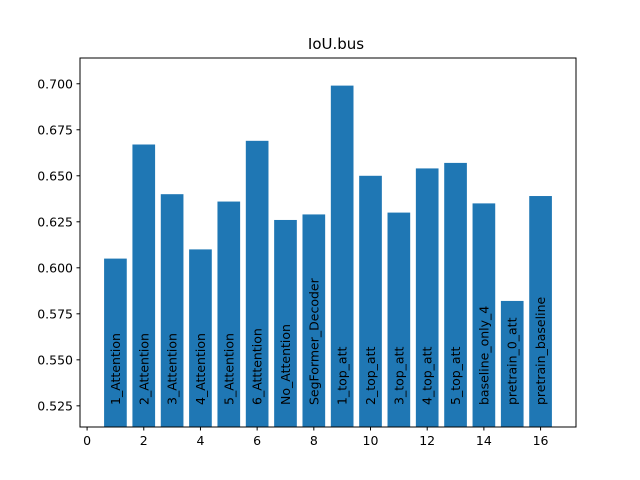  What do you see at coordinates (371, 440) in the screenshot?
I see `x-tick-label-5: 10` at bounding box center [371, 440].